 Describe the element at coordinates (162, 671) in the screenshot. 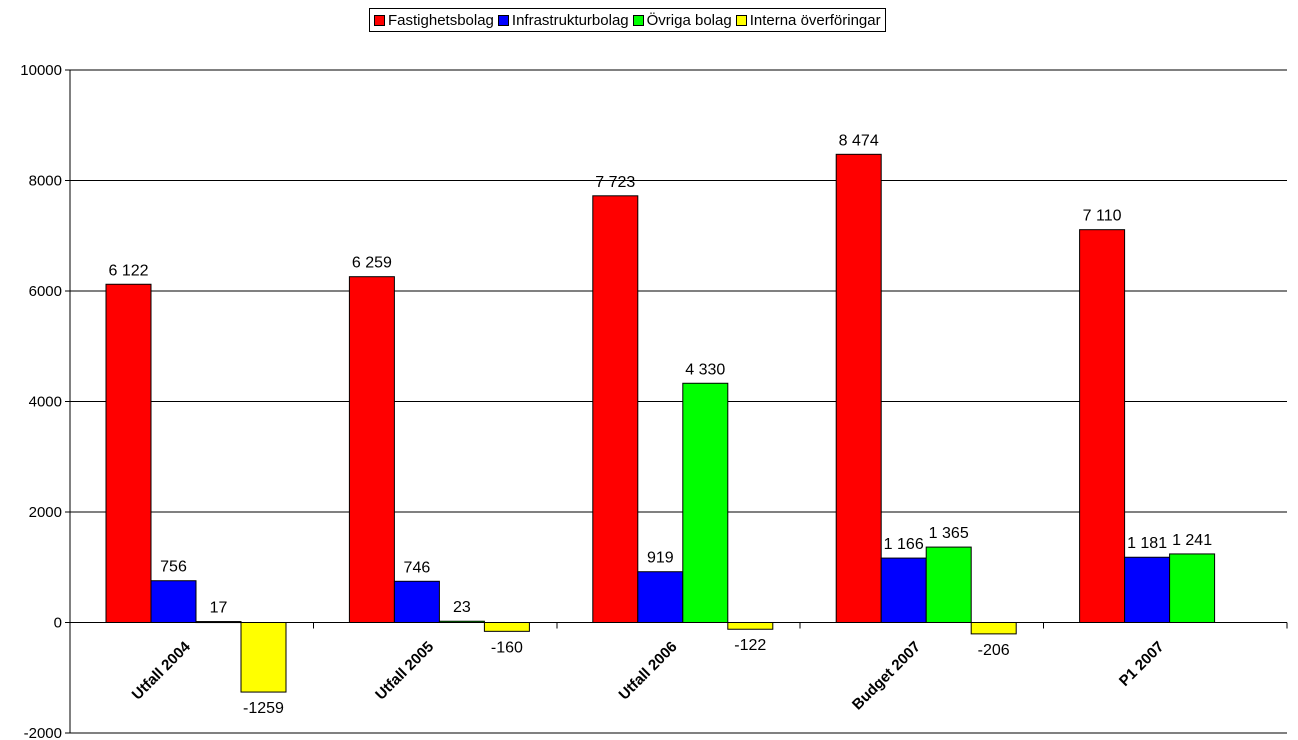

I see `x-tick-label: Utfall 2004` at that location.